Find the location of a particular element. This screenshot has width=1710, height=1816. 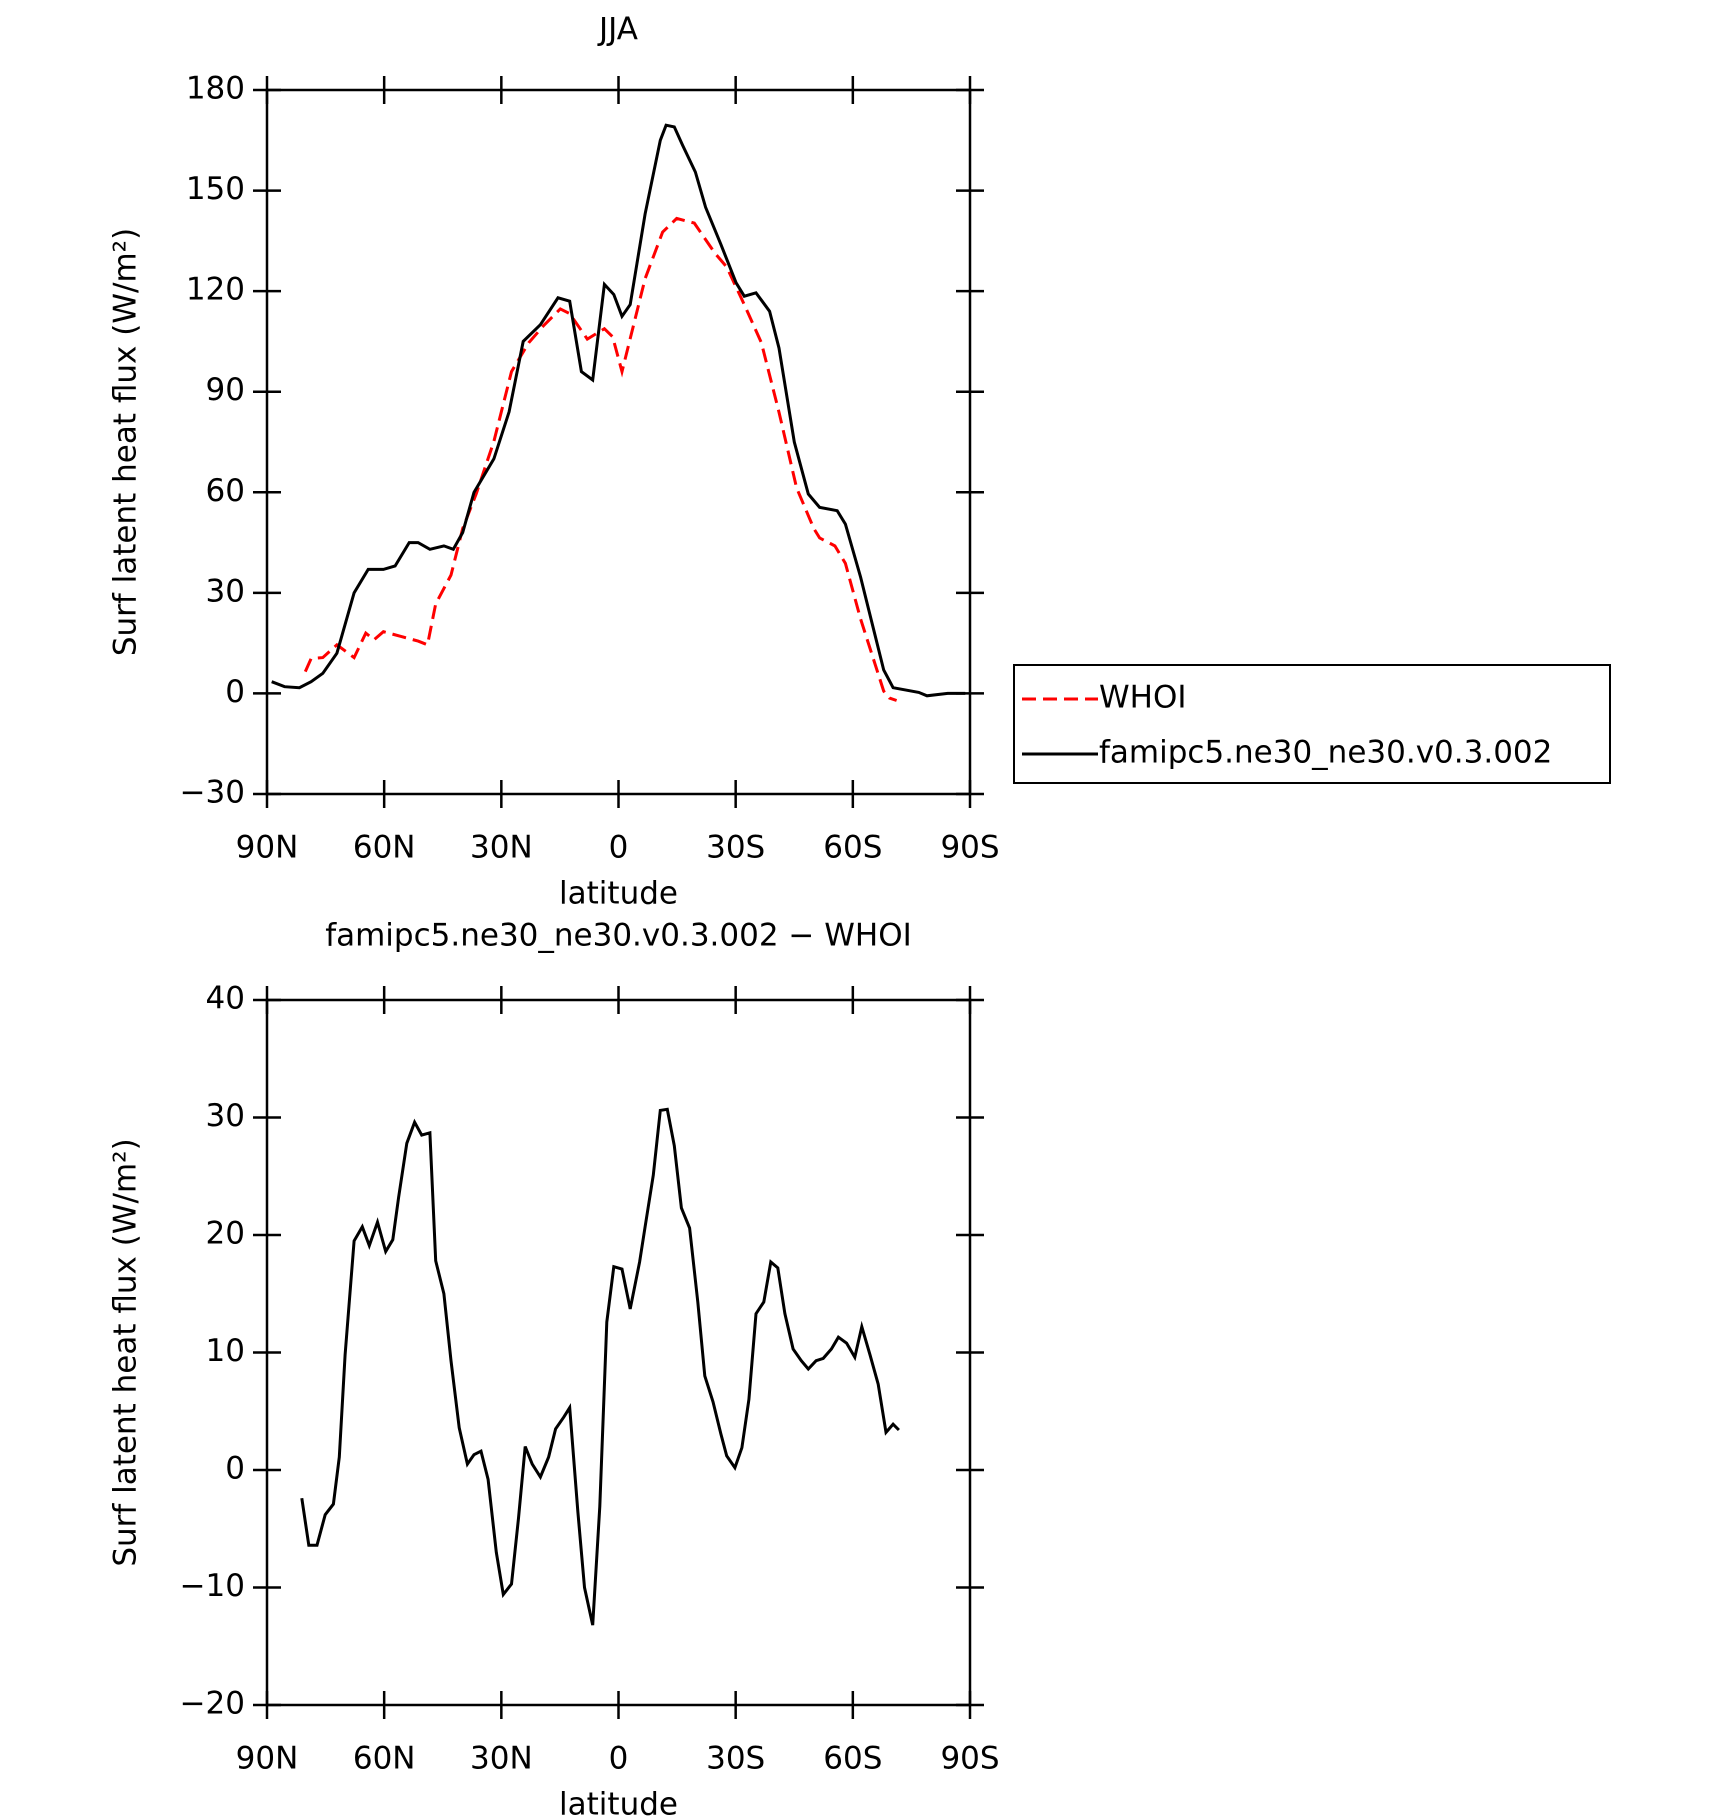

legend-label: WHOI is located at coordinates (1143, 698).